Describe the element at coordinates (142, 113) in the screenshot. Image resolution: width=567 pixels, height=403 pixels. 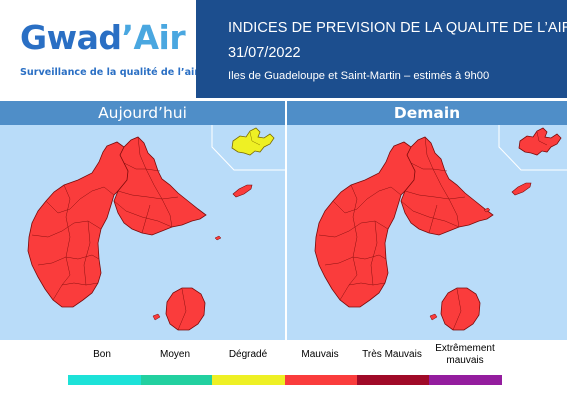
I see `panel-title-today: Aujourd’hui` at that location.